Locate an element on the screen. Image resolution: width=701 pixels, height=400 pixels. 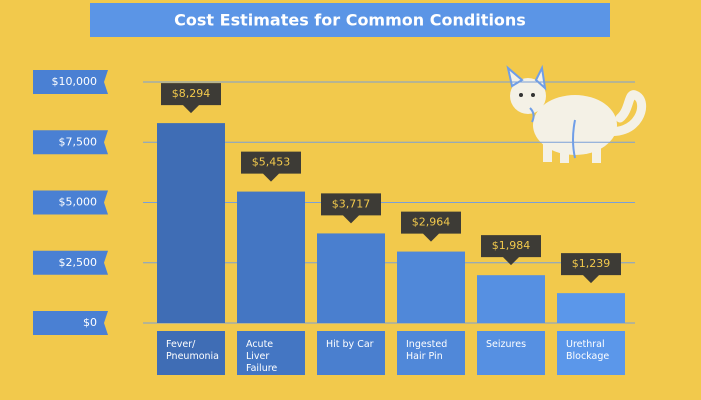
y-tick-label: $10,000 is located at coordinates (75, 81).